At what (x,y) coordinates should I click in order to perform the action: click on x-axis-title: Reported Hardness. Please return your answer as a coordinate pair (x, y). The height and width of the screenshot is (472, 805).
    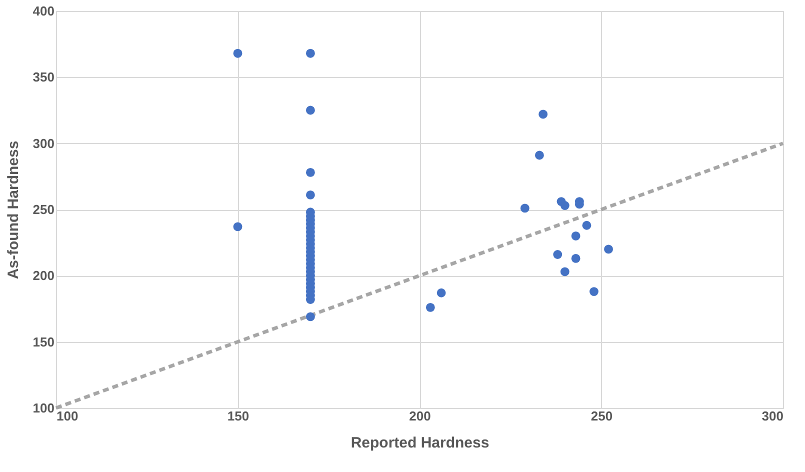
    Looking at the image, I should click on (420, 443).